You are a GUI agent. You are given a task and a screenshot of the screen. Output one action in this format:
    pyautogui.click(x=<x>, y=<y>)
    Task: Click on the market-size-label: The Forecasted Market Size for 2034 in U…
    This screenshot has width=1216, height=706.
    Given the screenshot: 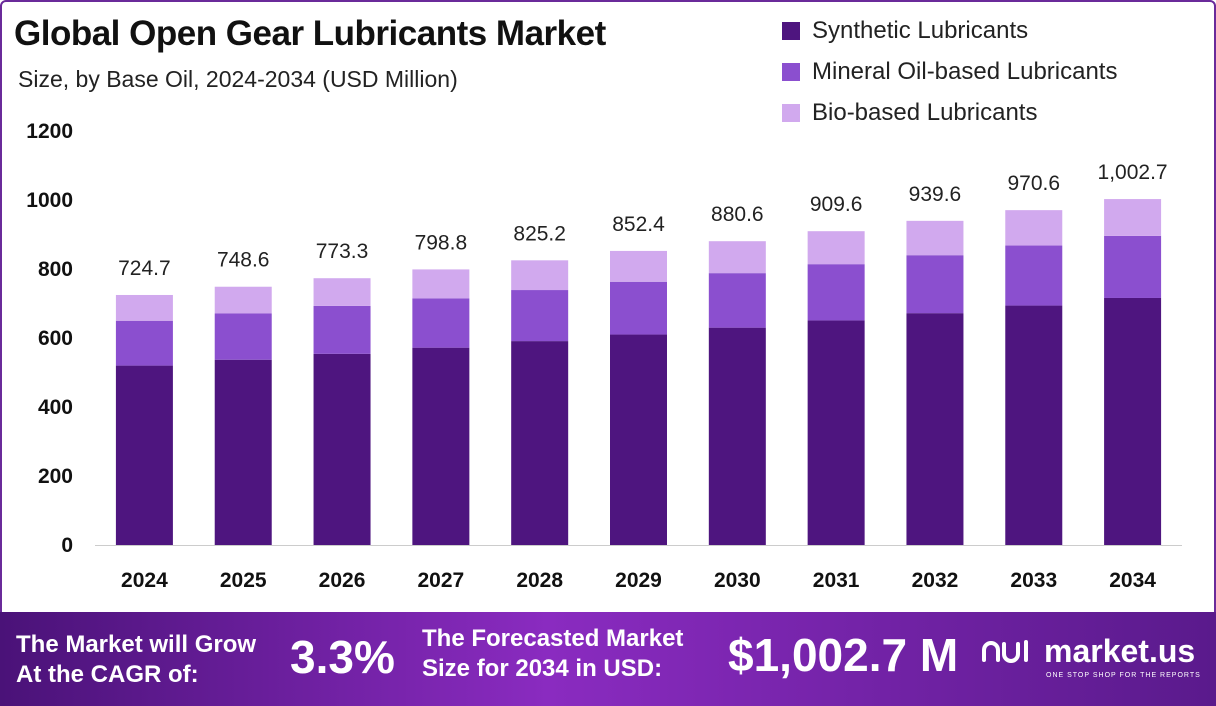 What is the action you would take?
    pyautogui.click(x=552, y=654)
    